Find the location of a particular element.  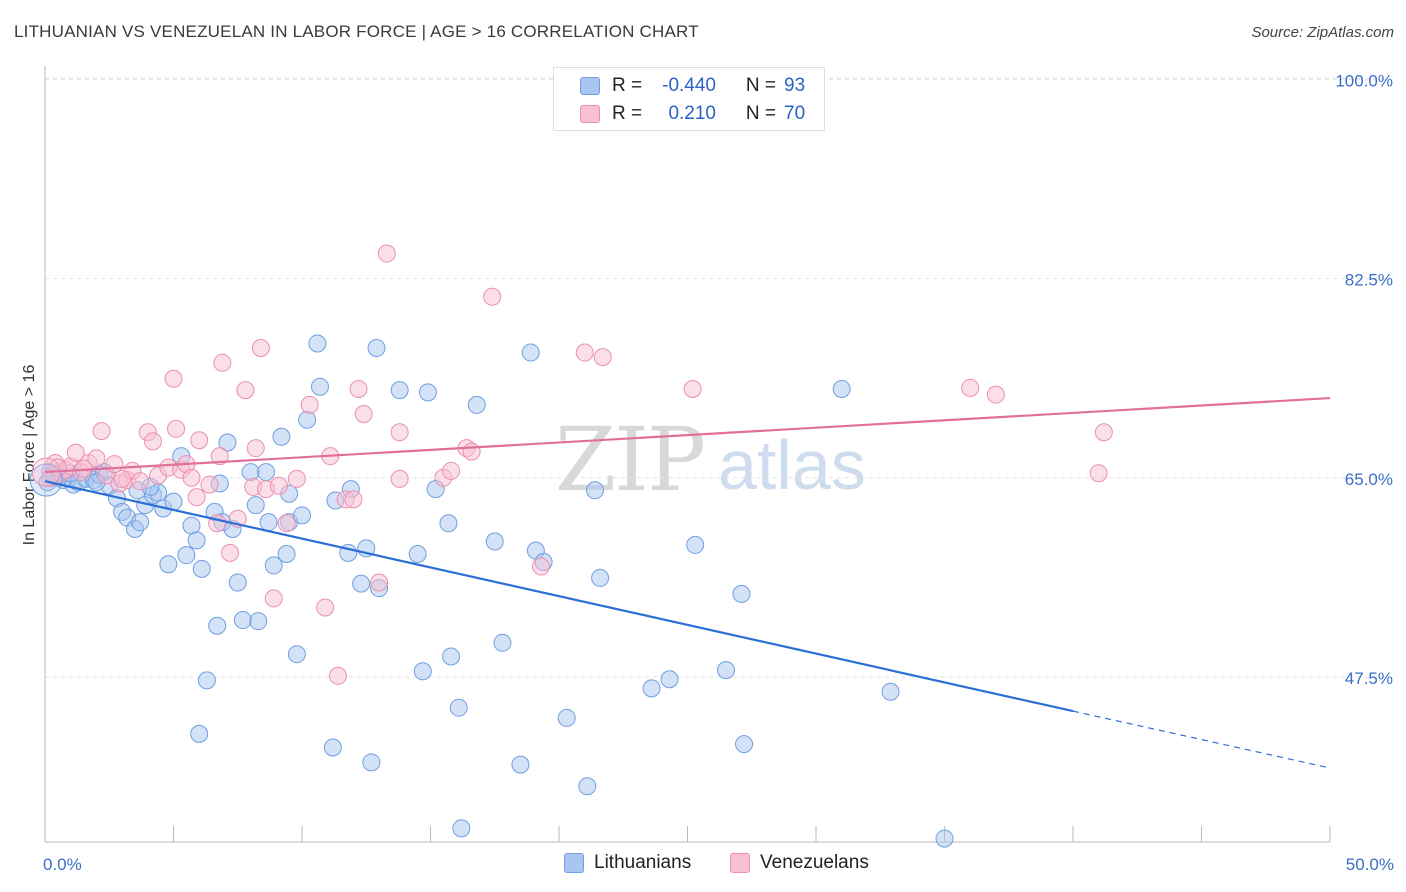

trend-line-venezuelans is located at coordinates (687, 435).